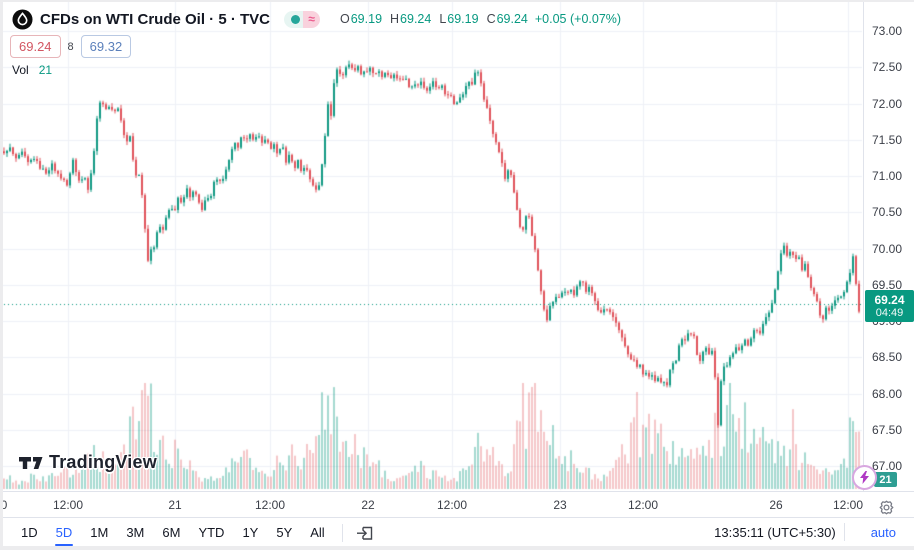 Image resolution: width=914 pixels, height=550 pixels. What do you see at coordinates (887, 466) in the screenshot?
I see `price-axis-label: 67.00` at bounding box center [887, 466].